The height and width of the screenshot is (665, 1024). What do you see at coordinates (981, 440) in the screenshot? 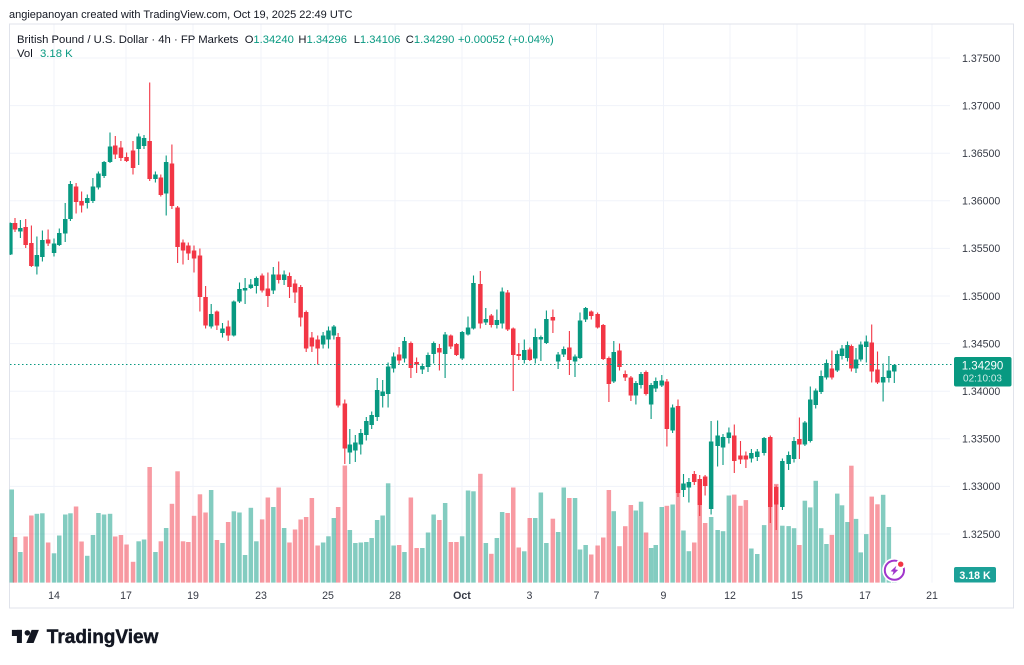
I see `svg-text: 1.33500` at bounding box center [981, 440].